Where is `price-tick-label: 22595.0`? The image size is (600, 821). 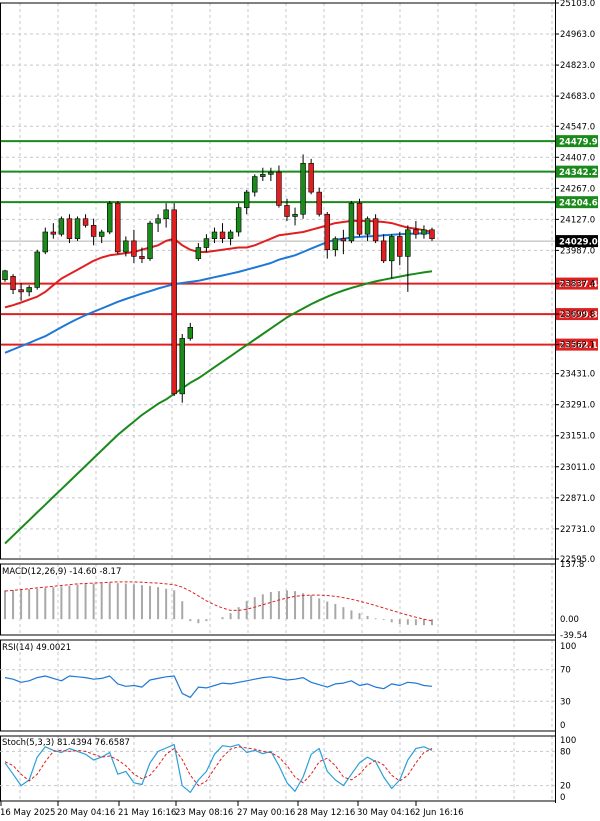
price-tick-label: 22595.0 is located at coordinates (577, 560).